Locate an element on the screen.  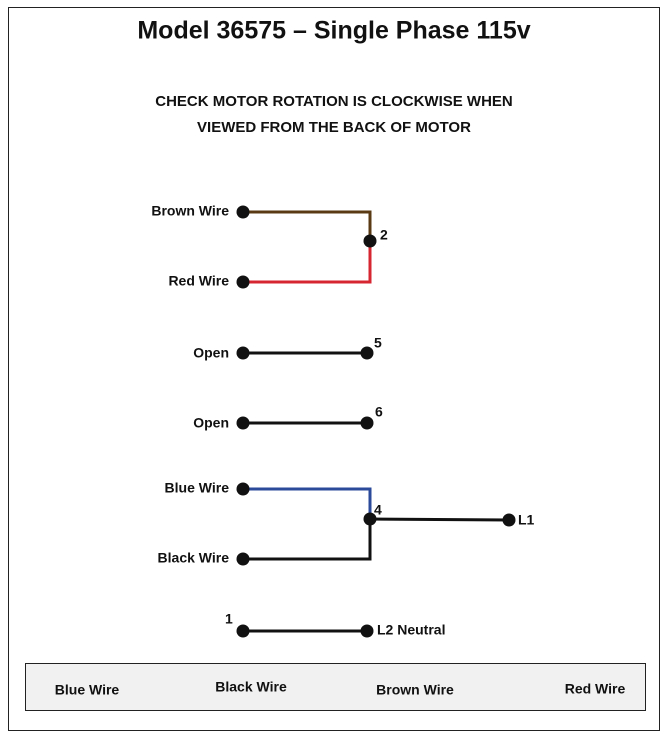
red-wire is located at coordinates (307, 262).